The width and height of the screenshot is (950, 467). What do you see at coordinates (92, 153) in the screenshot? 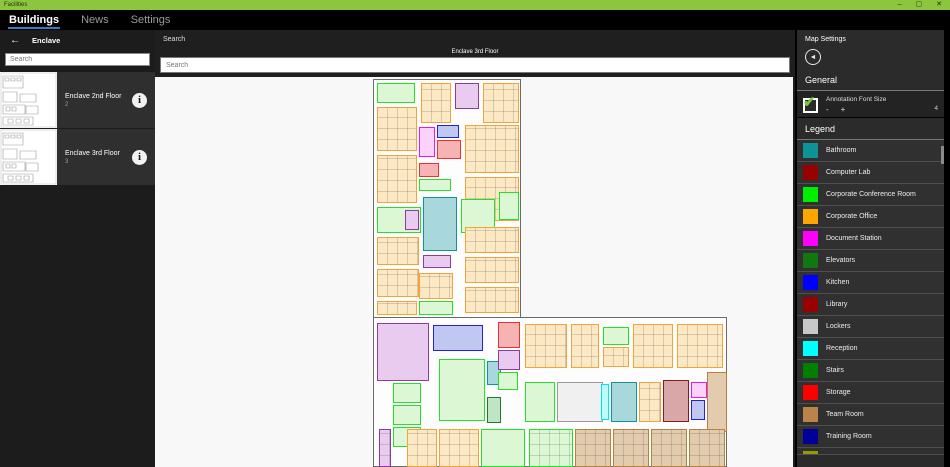
I see `floor-name: Enclave 3rd Floor` at bounding box center [92, 153].